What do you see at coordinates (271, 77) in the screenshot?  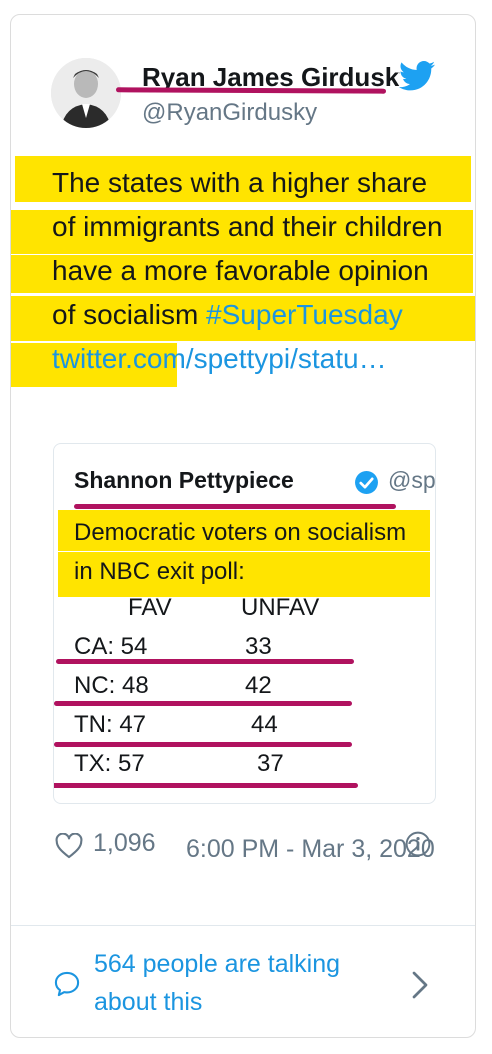 I see `author-name: Ryan James Girdusky` at bounding box center [271, 77].